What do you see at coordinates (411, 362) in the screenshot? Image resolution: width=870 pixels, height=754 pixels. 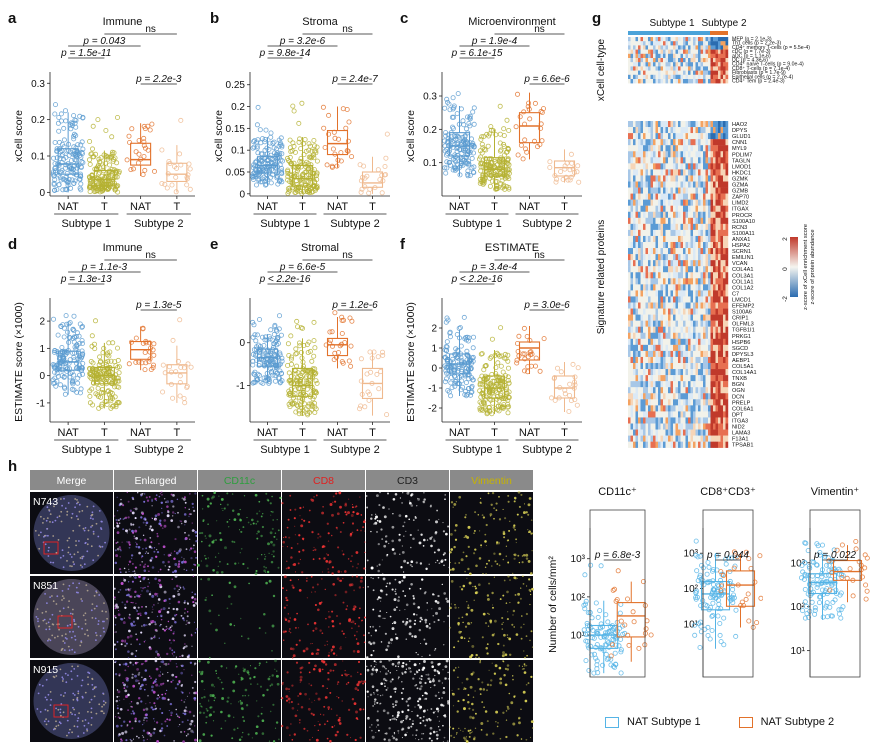 I see `y-axis-label: ESTIMATE score (×1000)` at bounding box center [411, 362].